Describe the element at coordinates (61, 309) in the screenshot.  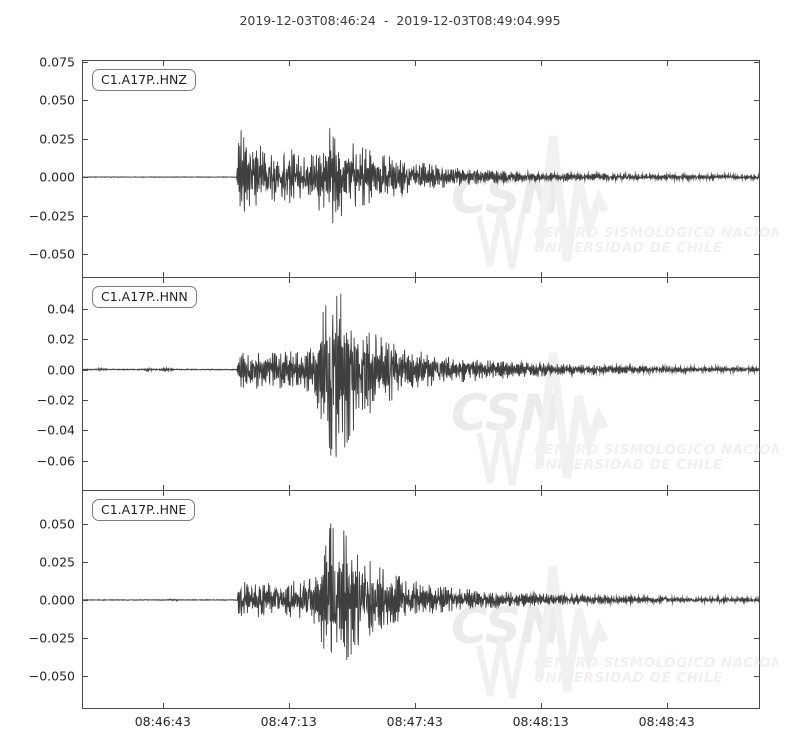
I see `y-tick-label: 0.04` at that location.